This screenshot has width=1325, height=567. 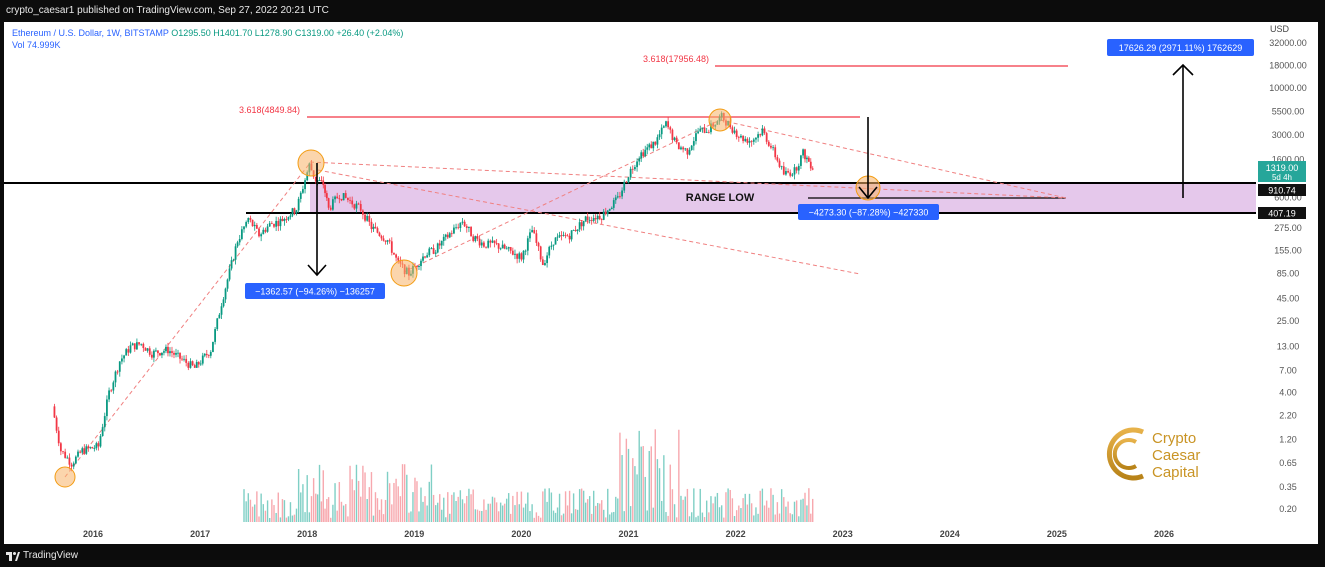 I want to click on x-tick-label: 2021, so click(x=628, y=534).